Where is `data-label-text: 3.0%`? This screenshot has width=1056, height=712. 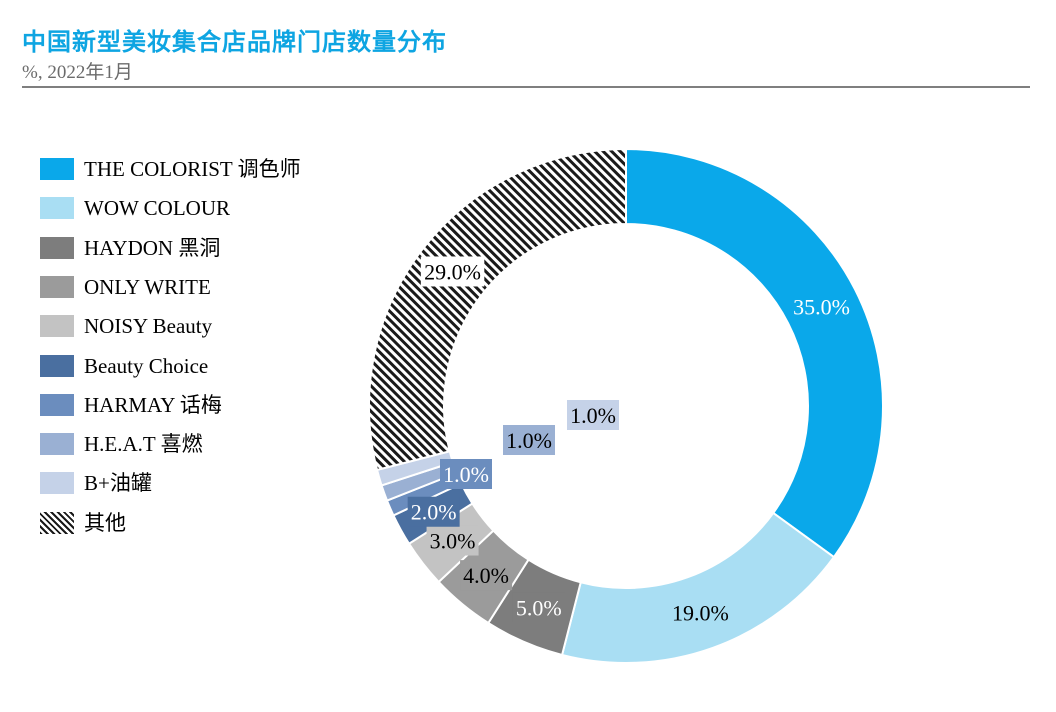 data-label-text: 3.0% is located at coordinates (453, 541).